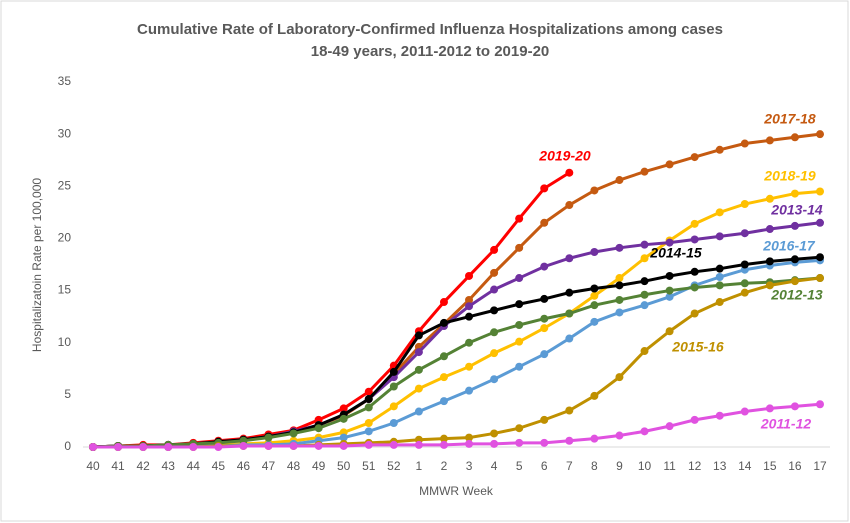 The width and height of the screenshot is (850, 523). I want to click on x-axis-label: MMWR Week, so click(456, 491).